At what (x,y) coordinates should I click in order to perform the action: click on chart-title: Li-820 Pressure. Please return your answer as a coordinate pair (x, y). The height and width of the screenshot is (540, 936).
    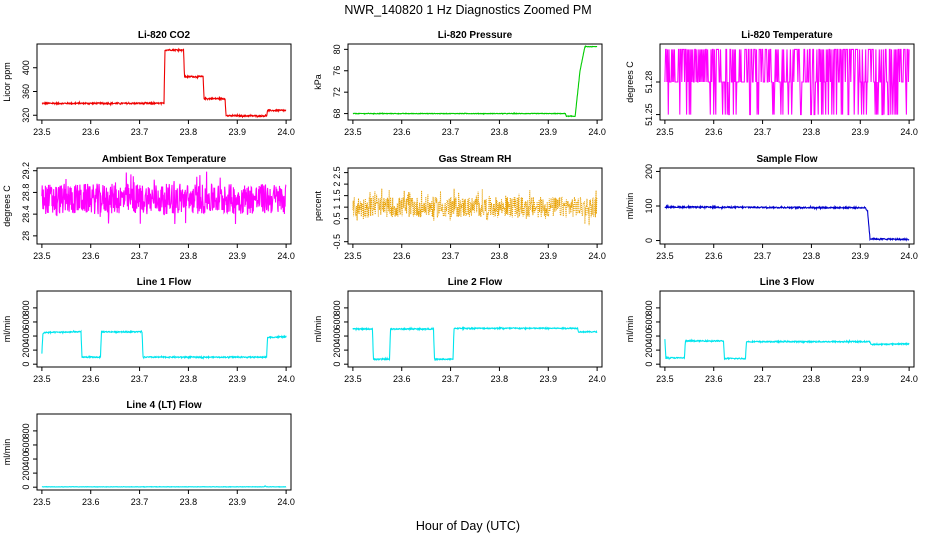
    Looking at the image, I should click on (475, 35).